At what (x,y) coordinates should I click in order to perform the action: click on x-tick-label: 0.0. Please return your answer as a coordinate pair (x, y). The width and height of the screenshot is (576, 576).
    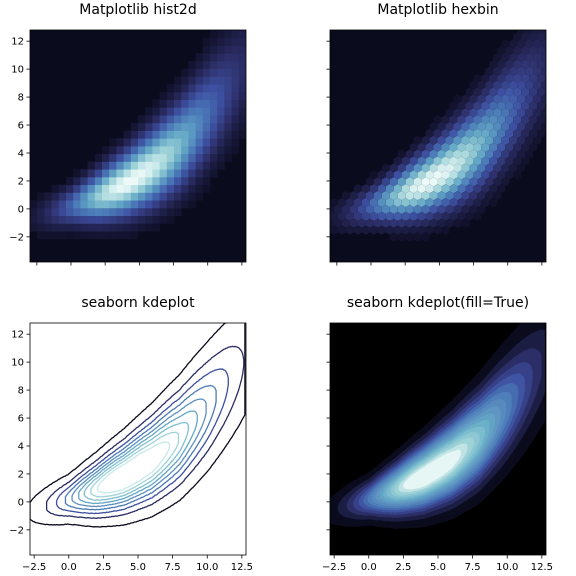
    Looking at the image, I should click on (369, 567).